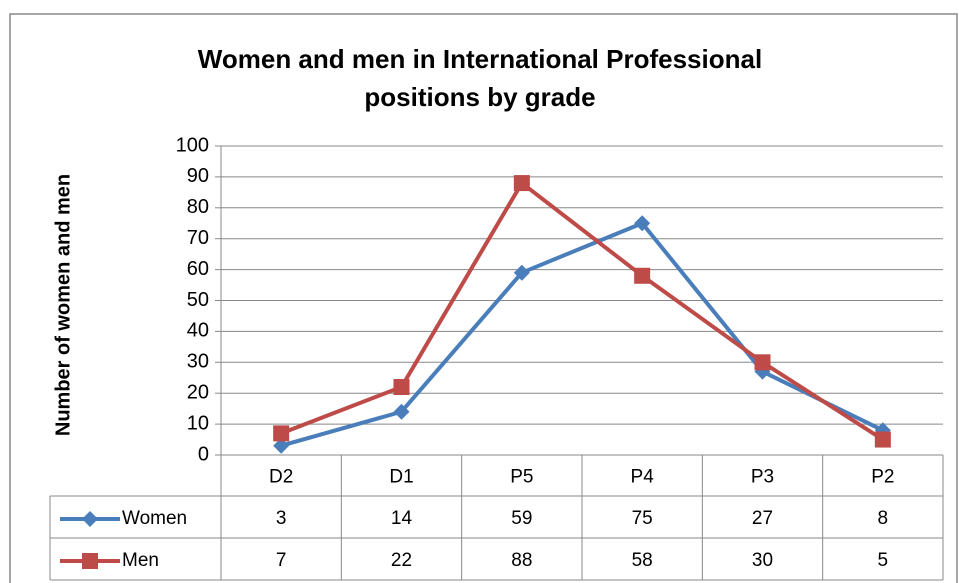 Image resolution: width=959 pixels, height=583 pixels. What do you see at coordinates (642, 518) in the screenshot?
I see `table-value: 75` at bounding box center [642, 518].